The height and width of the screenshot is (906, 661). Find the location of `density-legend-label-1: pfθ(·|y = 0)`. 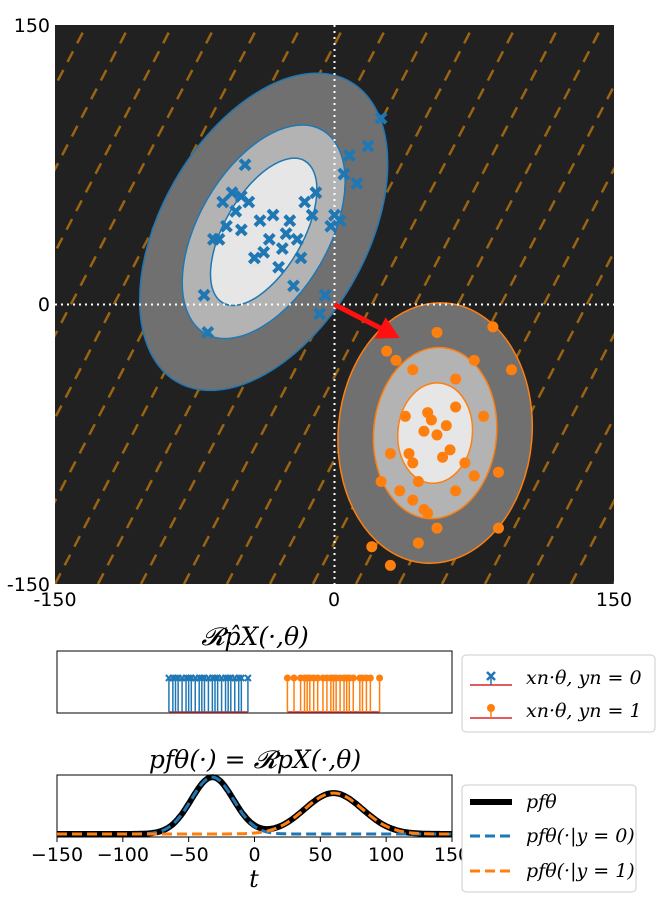

density-legend-label-1: pfθ(·|y = 0) is located at coordinates (580, 836).